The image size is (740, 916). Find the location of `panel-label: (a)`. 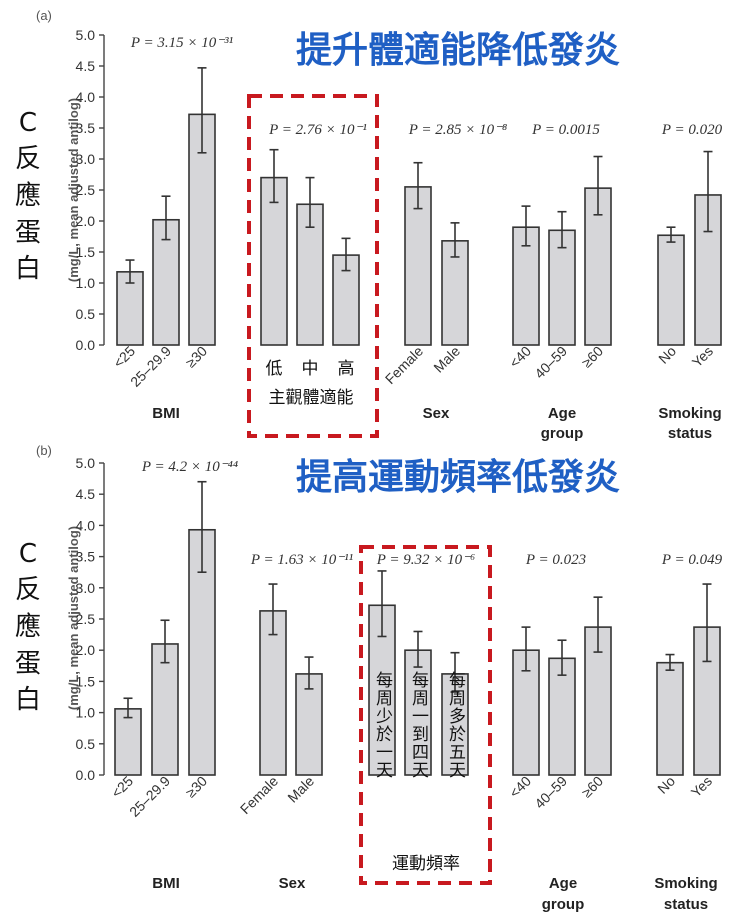

panel-label: (a) is located at coordinates (44, 15).